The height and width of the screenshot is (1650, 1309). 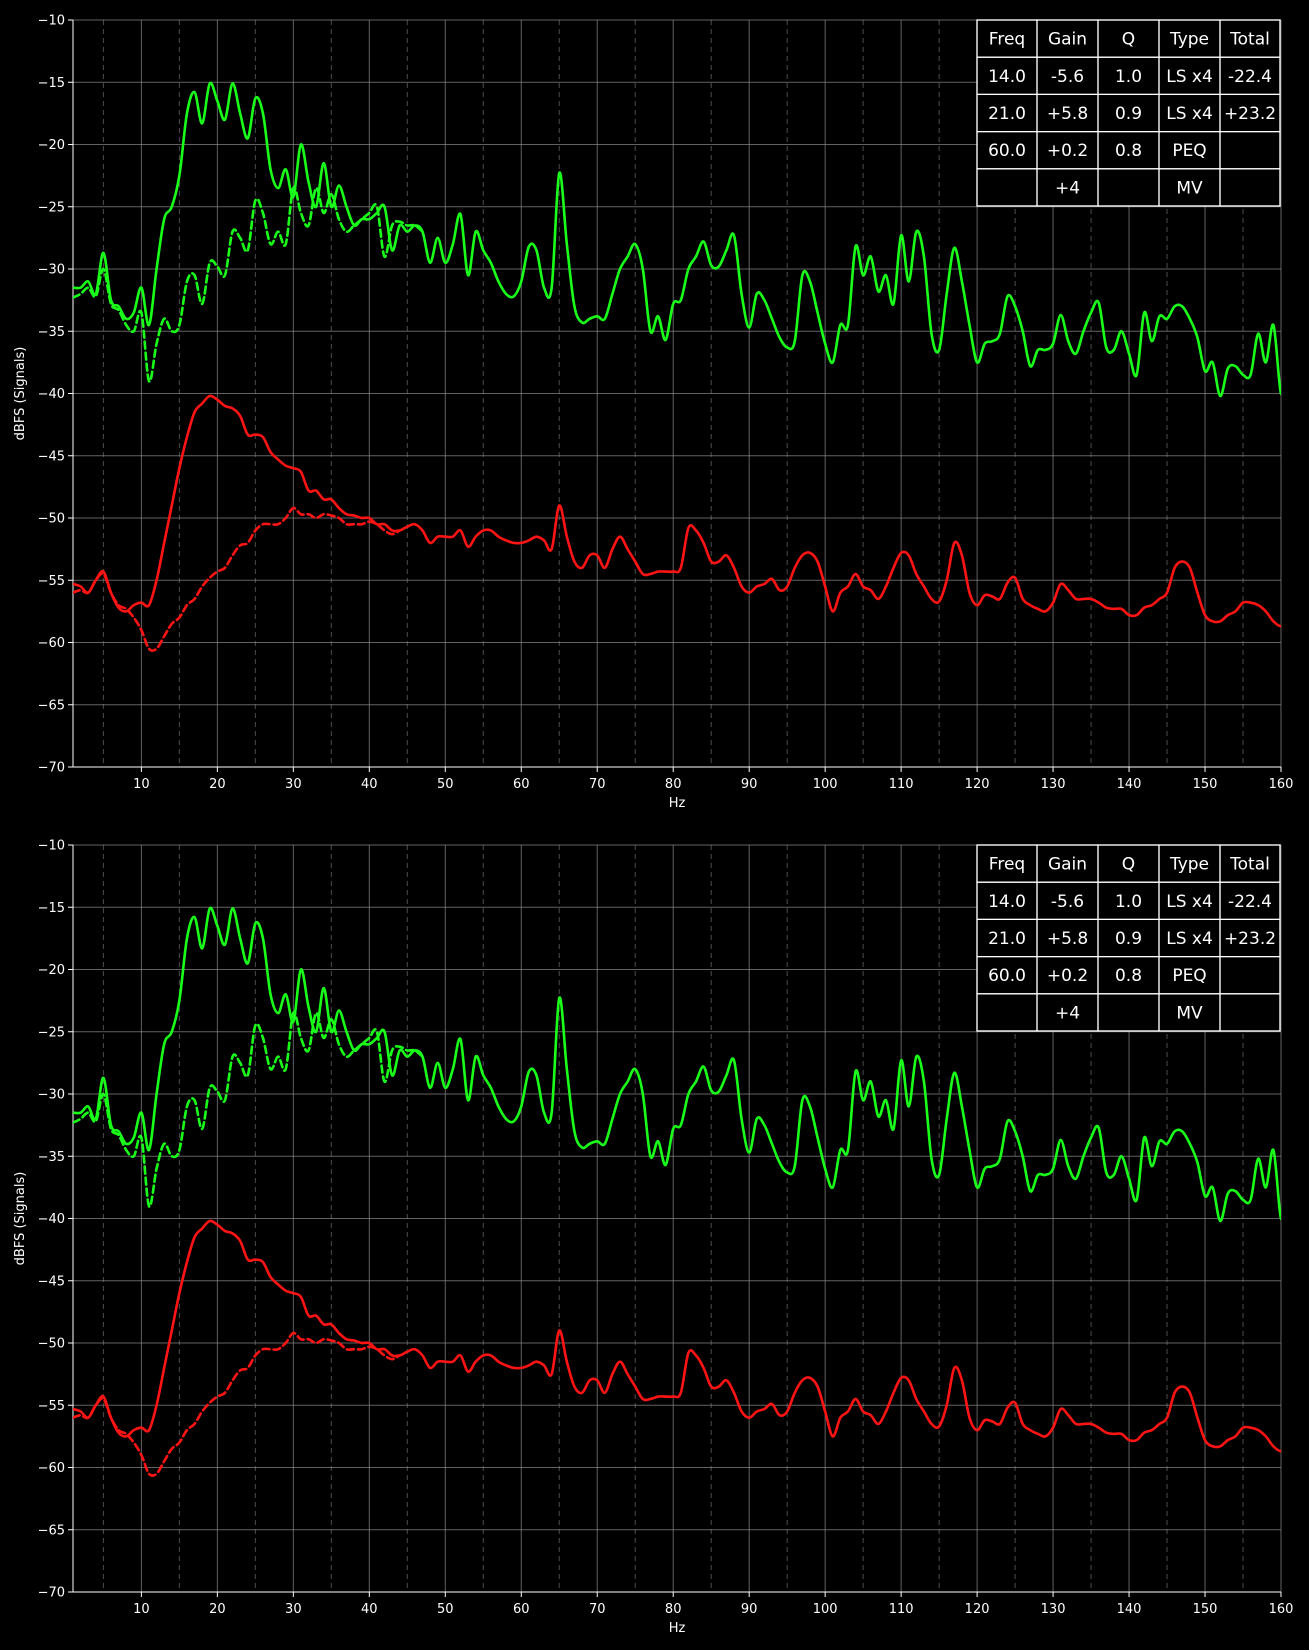 What do you see at coordinates (749, 1609) in the screenshot?
I see `x-tick-label: 90` at bounding box center [749, 1609].